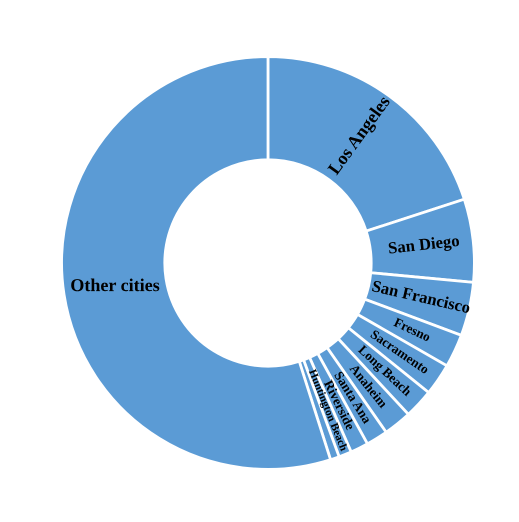  What do you see at coordinates (421, 297) in the screenshot?
I see `slice-label: San Francisco` at bounding box center [421, 297].